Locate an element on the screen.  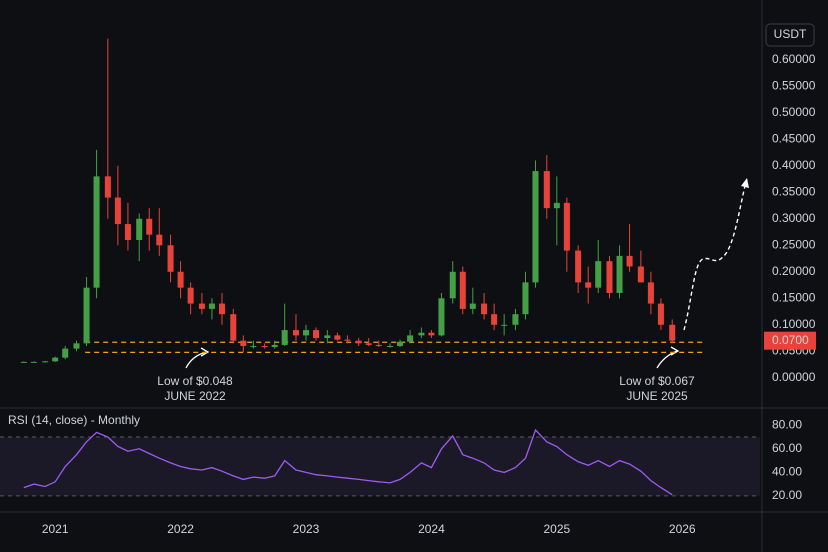
y-tick-label: 0.00000 is located at coordinates (794, 377).